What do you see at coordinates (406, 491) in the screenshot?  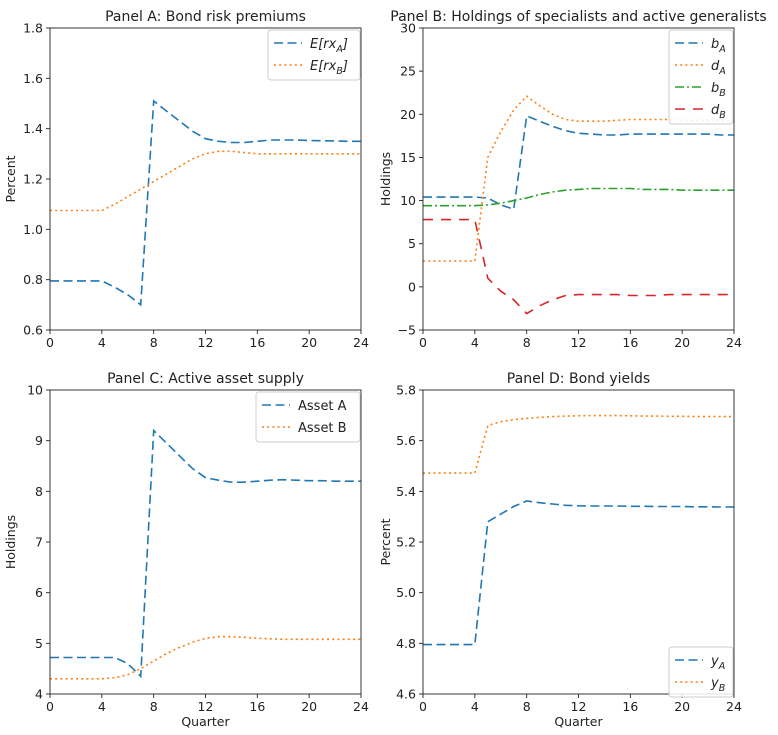 I see `y-tick-label-3-4: 5.4` at bounding box center [406, 491].